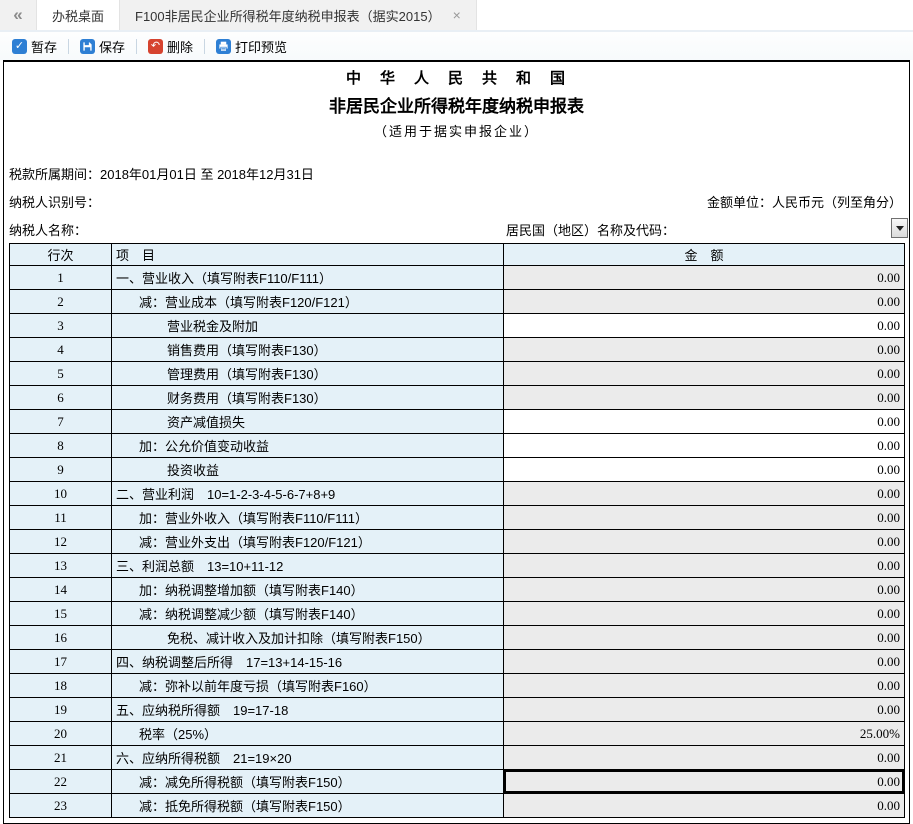 This screenshot has height=824, width=913. Describe the element at coordinates (704, 733) in the screenshot. I see `row-amount-cell: 25.00%` at that location.